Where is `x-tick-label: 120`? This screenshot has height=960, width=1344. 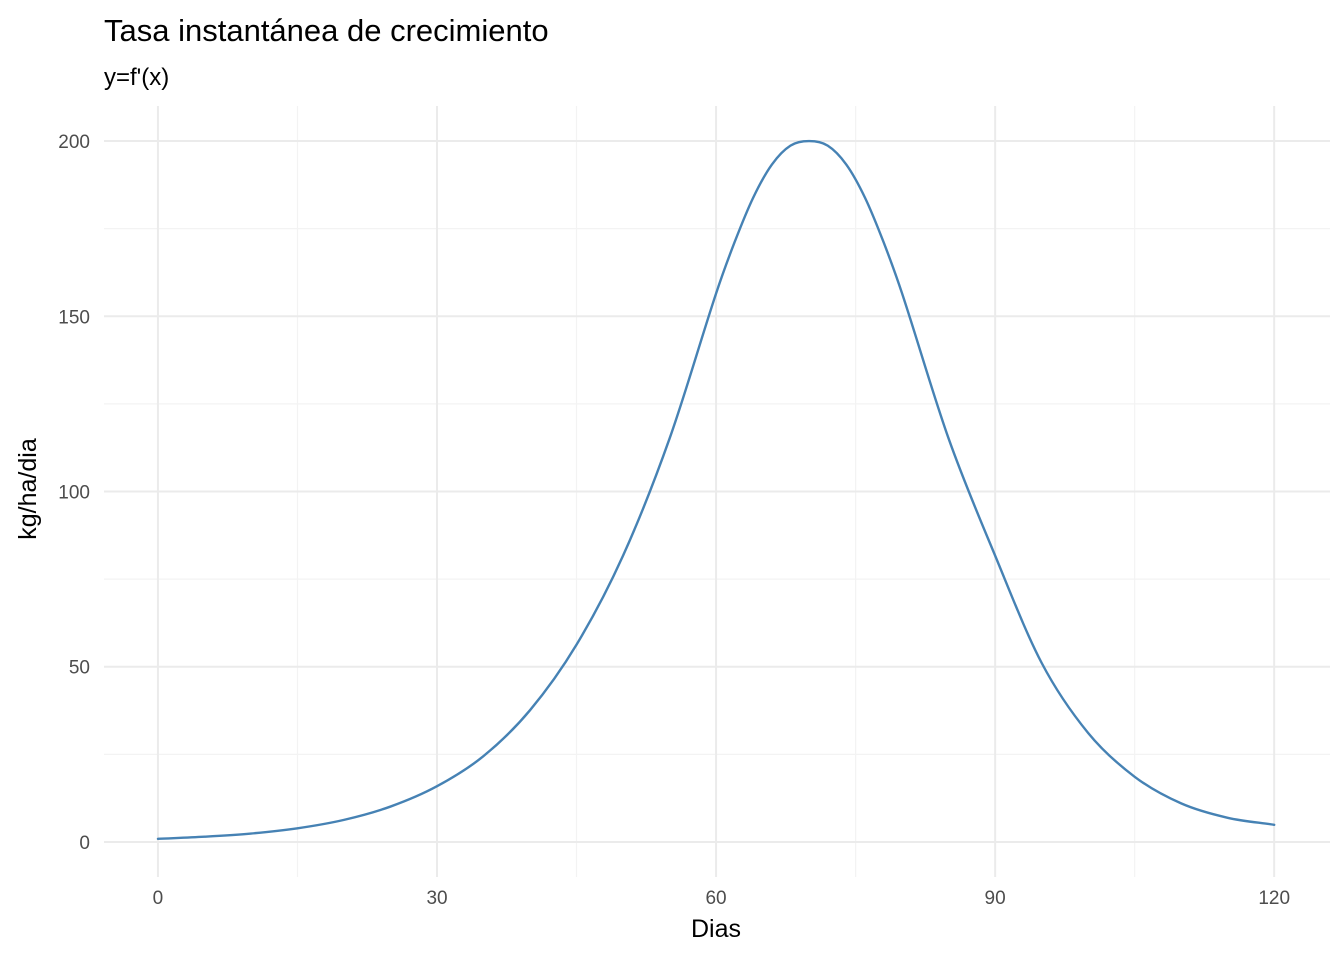 x-tick-label: 120 is located at coordinates (1274, 898).